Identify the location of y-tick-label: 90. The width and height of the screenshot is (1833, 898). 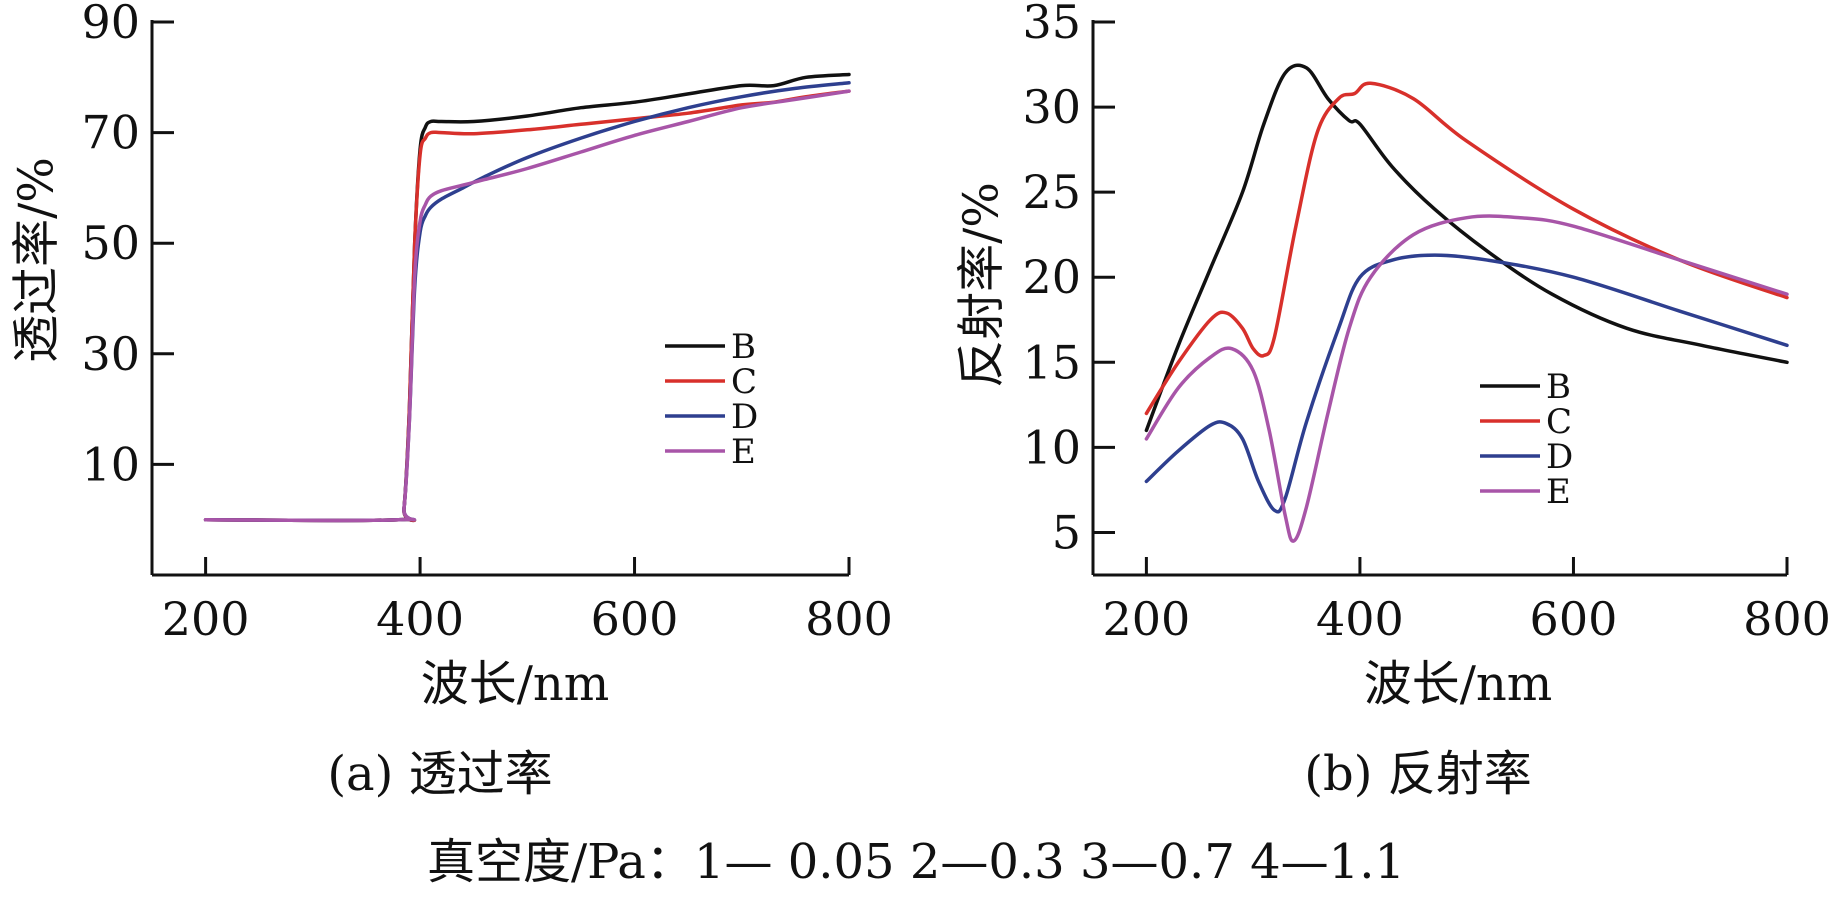
(110, 24).